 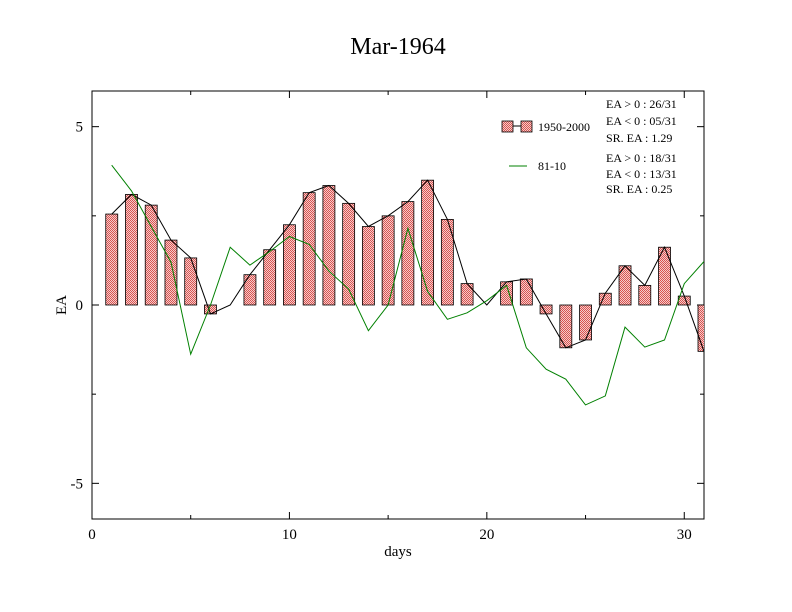 I want to click on legend: 1950-2000 81-10, so click(x=546, y=146).